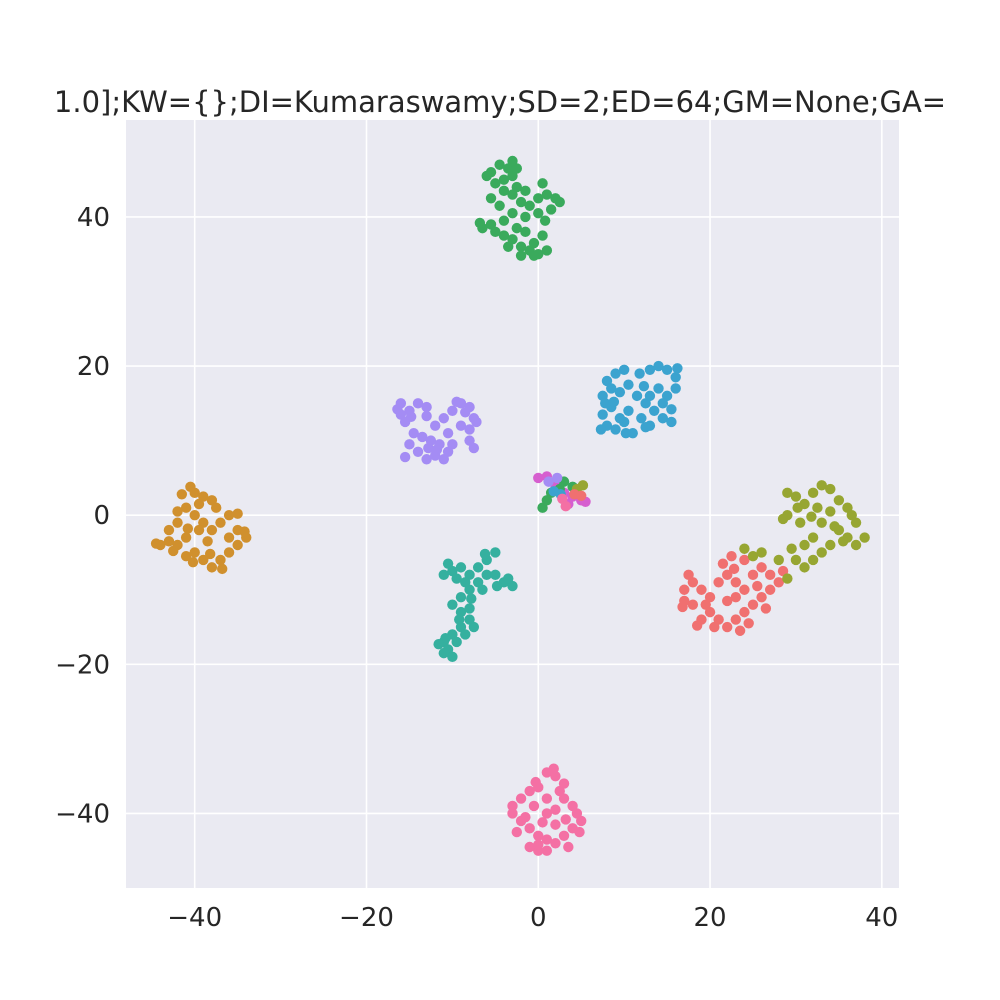  I want to click on y-tick-label: −20, so click(82, 665).